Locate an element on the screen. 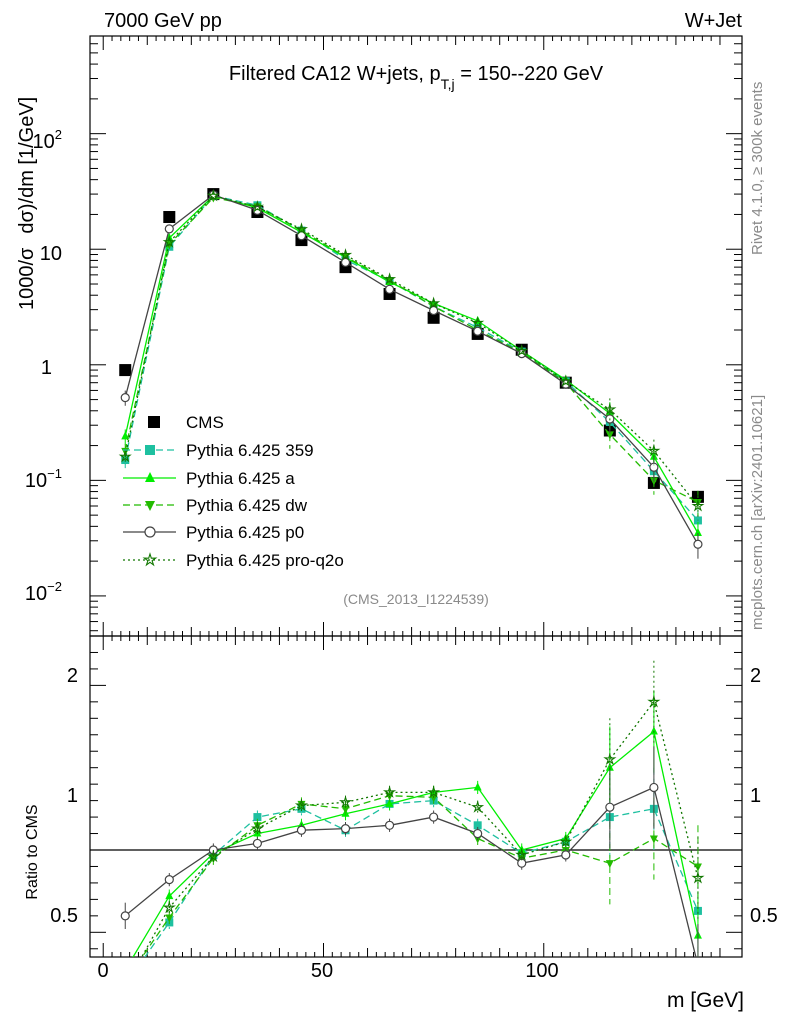 The image size is (786, 1029). ytick-1e-1: 10⁻¹ is located at coordinates (43, 479).